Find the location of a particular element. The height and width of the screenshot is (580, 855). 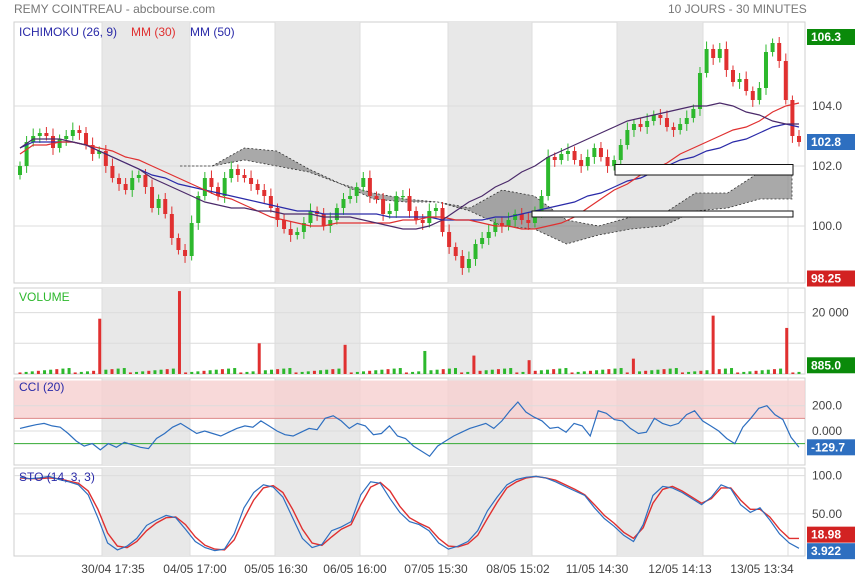

x-tick-label: 13/05 13:34 is located at coordinates (762, 569).